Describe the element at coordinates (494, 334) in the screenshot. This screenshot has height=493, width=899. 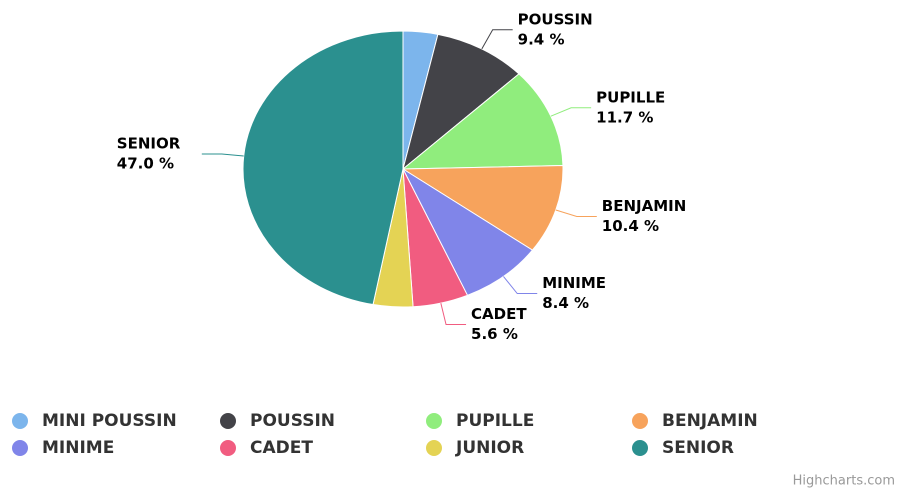
I see `data-label-value: 5.6 %` at that location.